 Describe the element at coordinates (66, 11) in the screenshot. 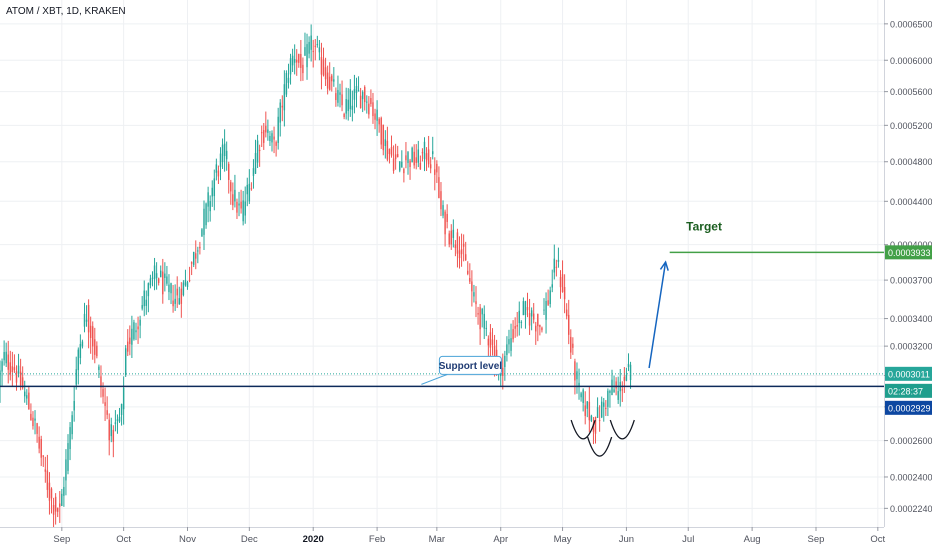

I see `symbol-title: ATOM / XBT, 1D, KRAKEN` at that location.